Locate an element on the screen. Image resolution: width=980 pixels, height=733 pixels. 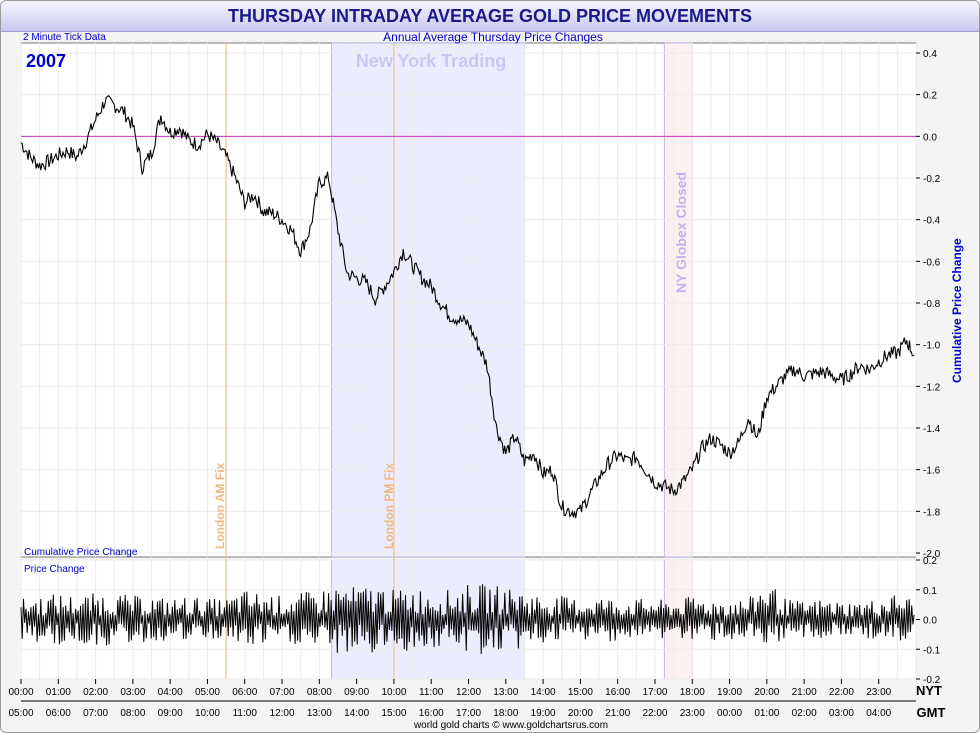
x-tick-label-gmt: 17:00 is located at coordinates (468, 713).